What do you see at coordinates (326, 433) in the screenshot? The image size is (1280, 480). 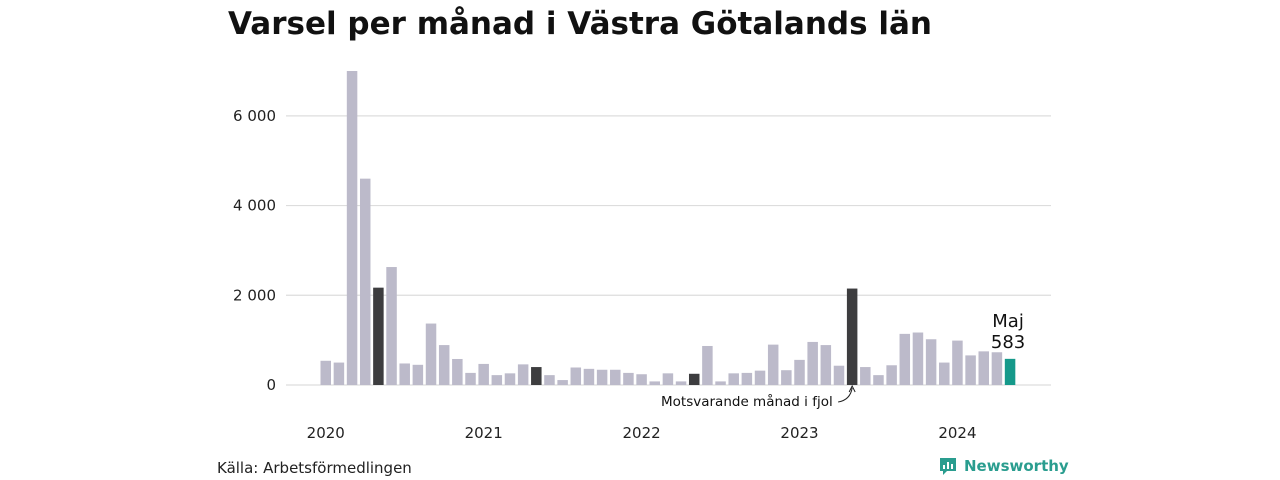 I see `x-tick-label: 2020` at bounding box center [326, 433].